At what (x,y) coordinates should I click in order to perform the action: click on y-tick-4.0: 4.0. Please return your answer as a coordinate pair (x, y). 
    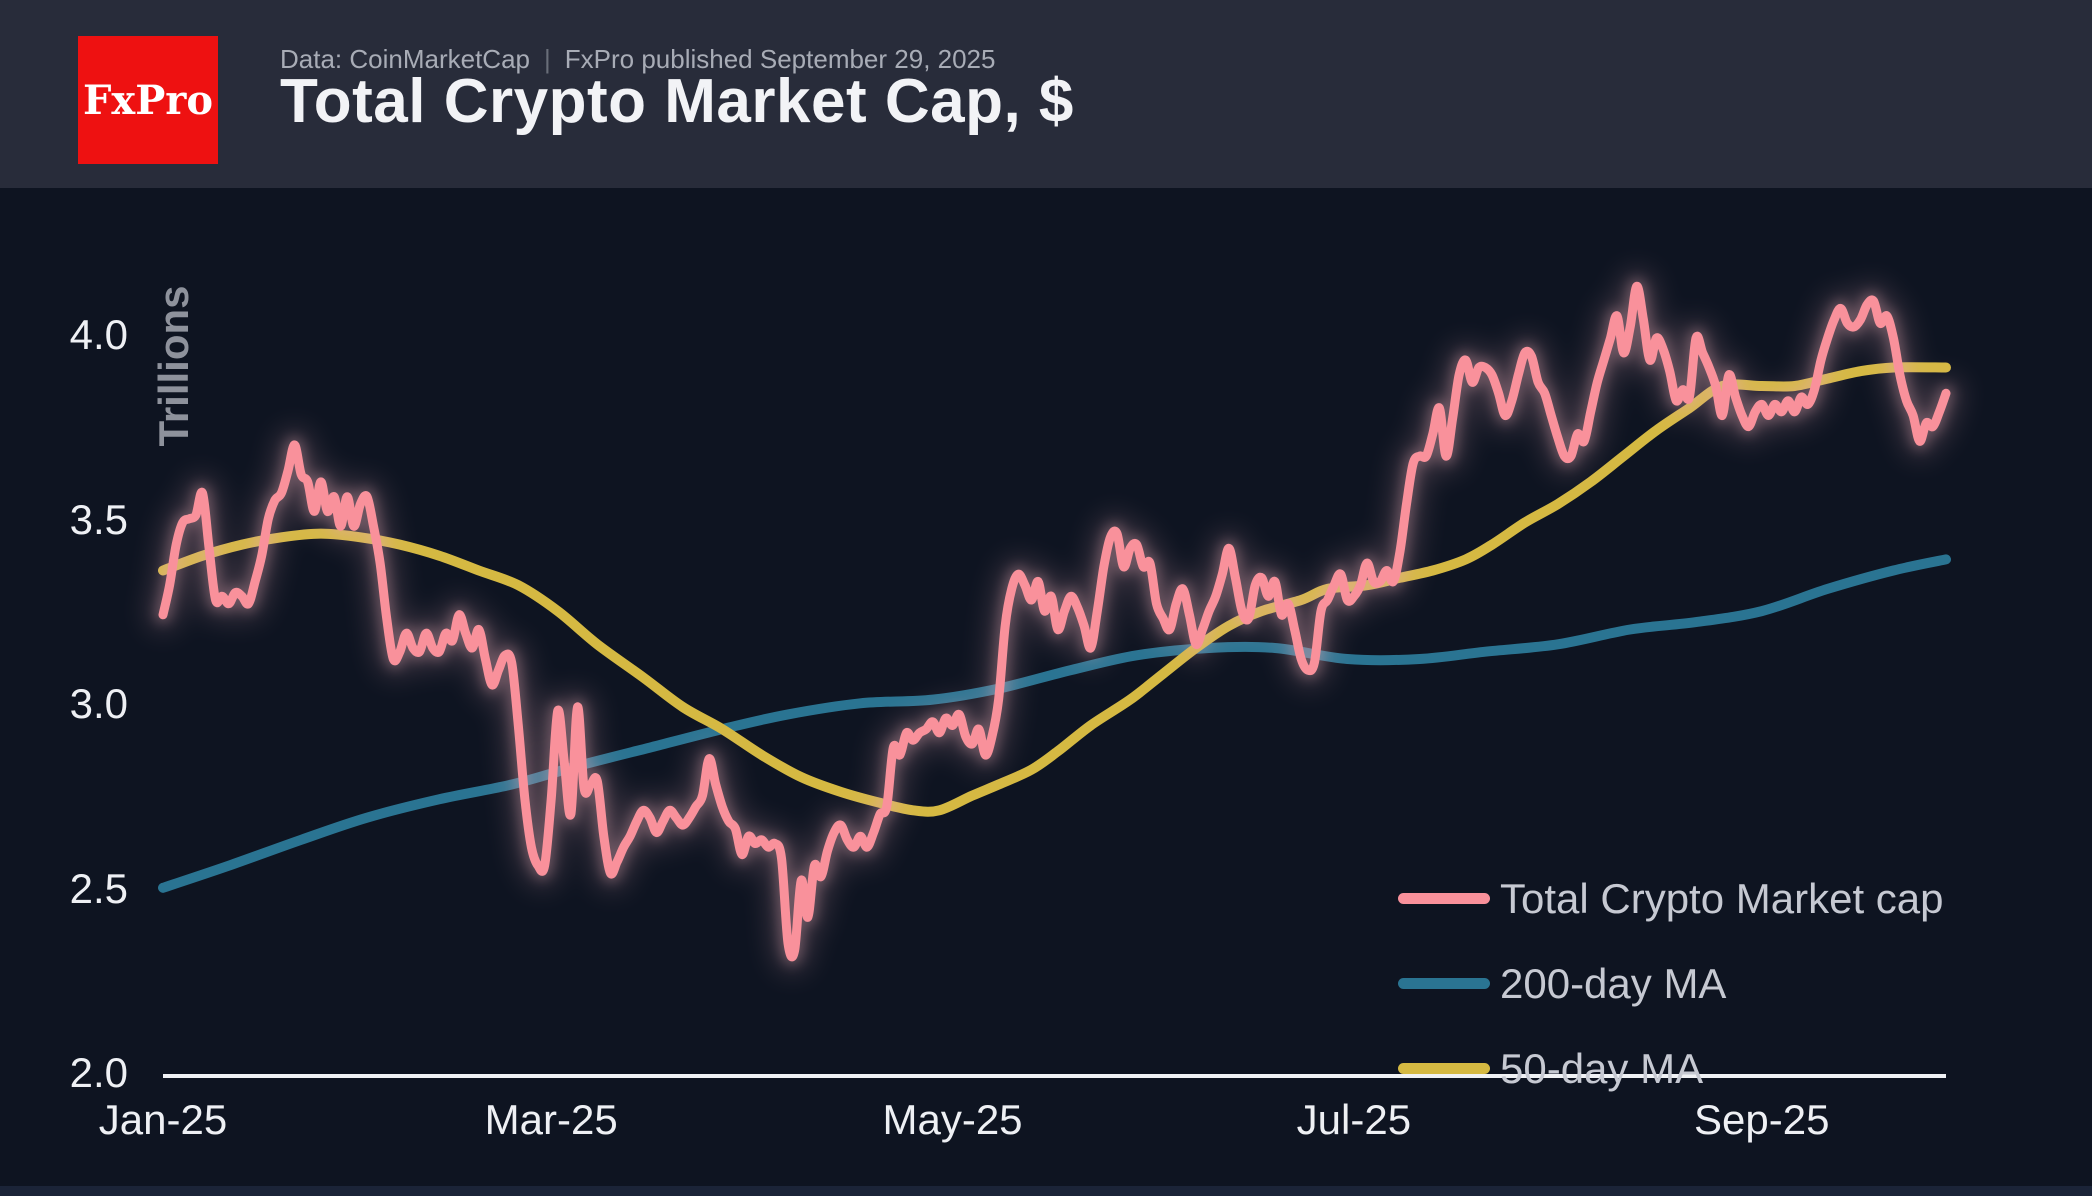
    Looking at the image, I should click on (98, 334).